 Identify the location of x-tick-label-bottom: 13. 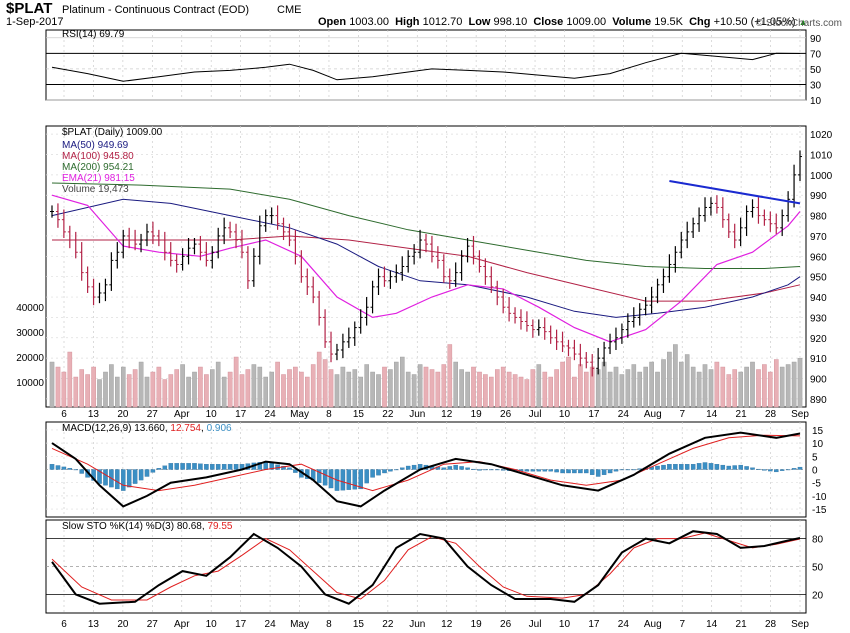
(94, 624).